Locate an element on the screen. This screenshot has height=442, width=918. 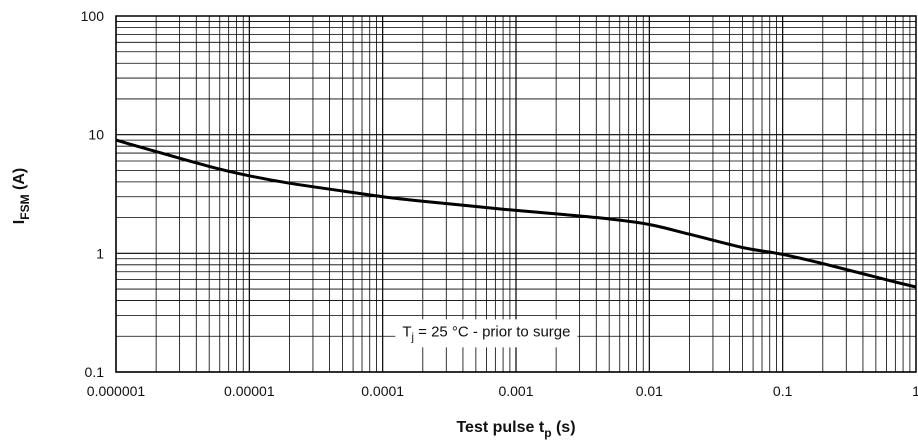
y-tick-label: 100 is located at coordinates (93, 16).